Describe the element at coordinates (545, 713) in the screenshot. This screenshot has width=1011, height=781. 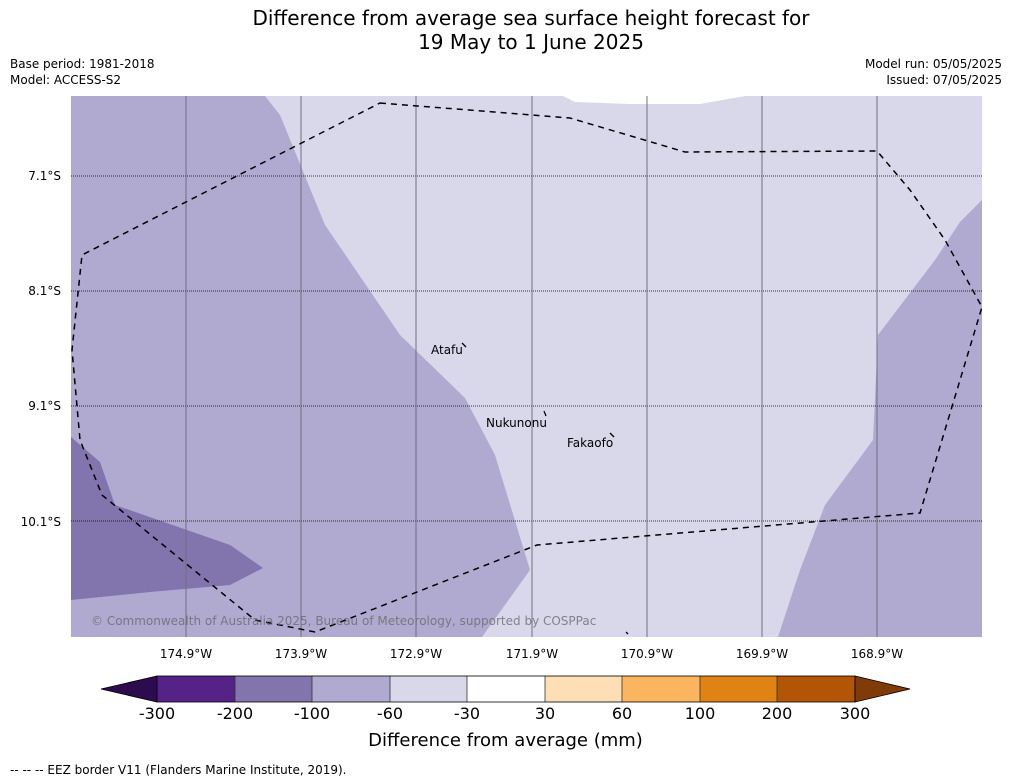
I see `colorbar-tick: 30` at that location.